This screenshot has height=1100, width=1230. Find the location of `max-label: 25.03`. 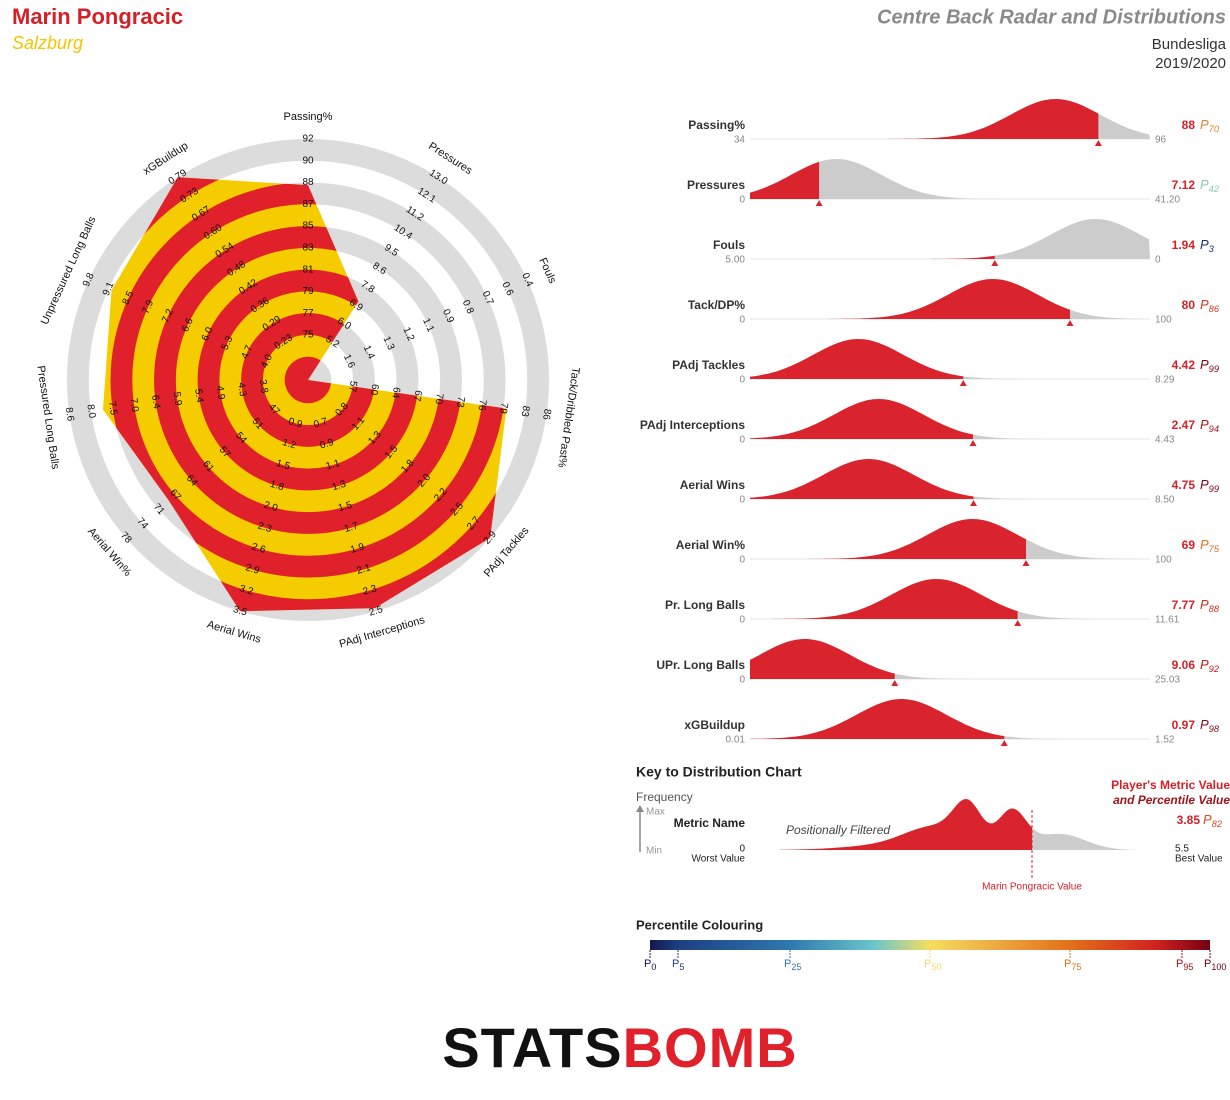

max-label: 25.03 is located at coordinates (1167, 680).